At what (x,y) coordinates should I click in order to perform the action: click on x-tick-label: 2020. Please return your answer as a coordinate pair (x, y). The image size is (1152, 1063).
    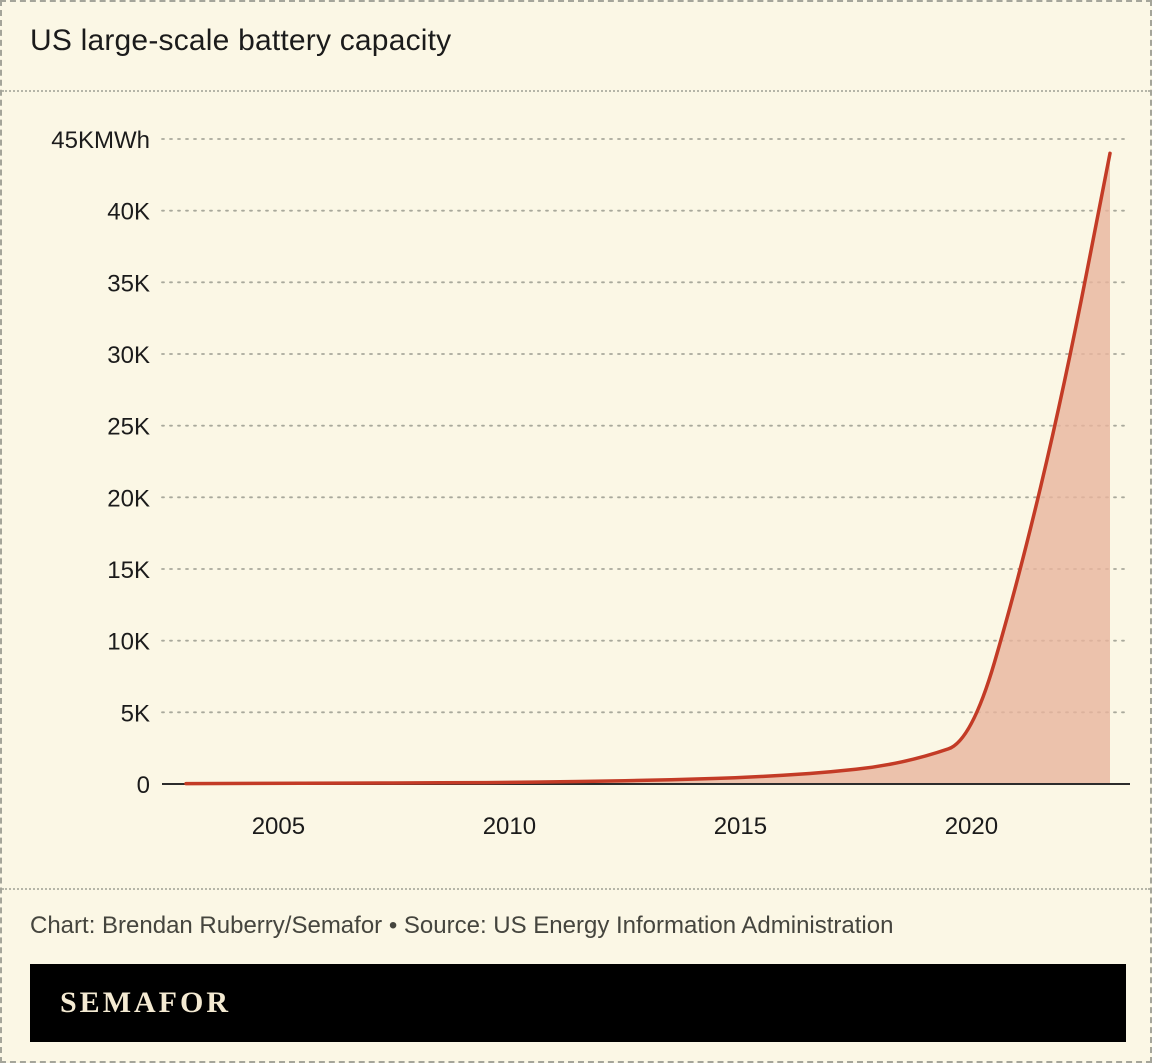
    Looking at the image, I should click on (971, 826).